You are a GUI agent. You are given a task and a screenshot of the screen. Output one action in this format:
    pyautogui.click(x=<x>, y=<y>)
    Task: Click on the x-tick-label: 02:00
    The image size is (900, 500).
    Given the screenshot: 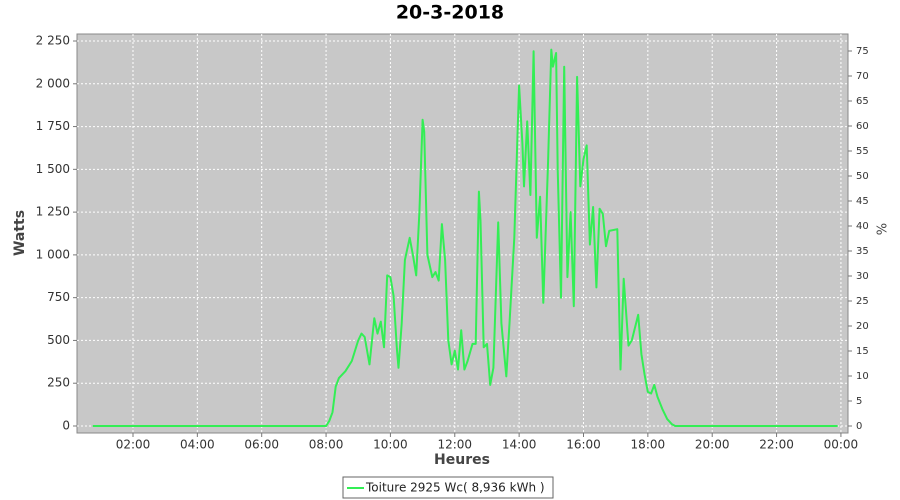 What is the action you would take?
    pyautogui.click(x=133, y=445)
    